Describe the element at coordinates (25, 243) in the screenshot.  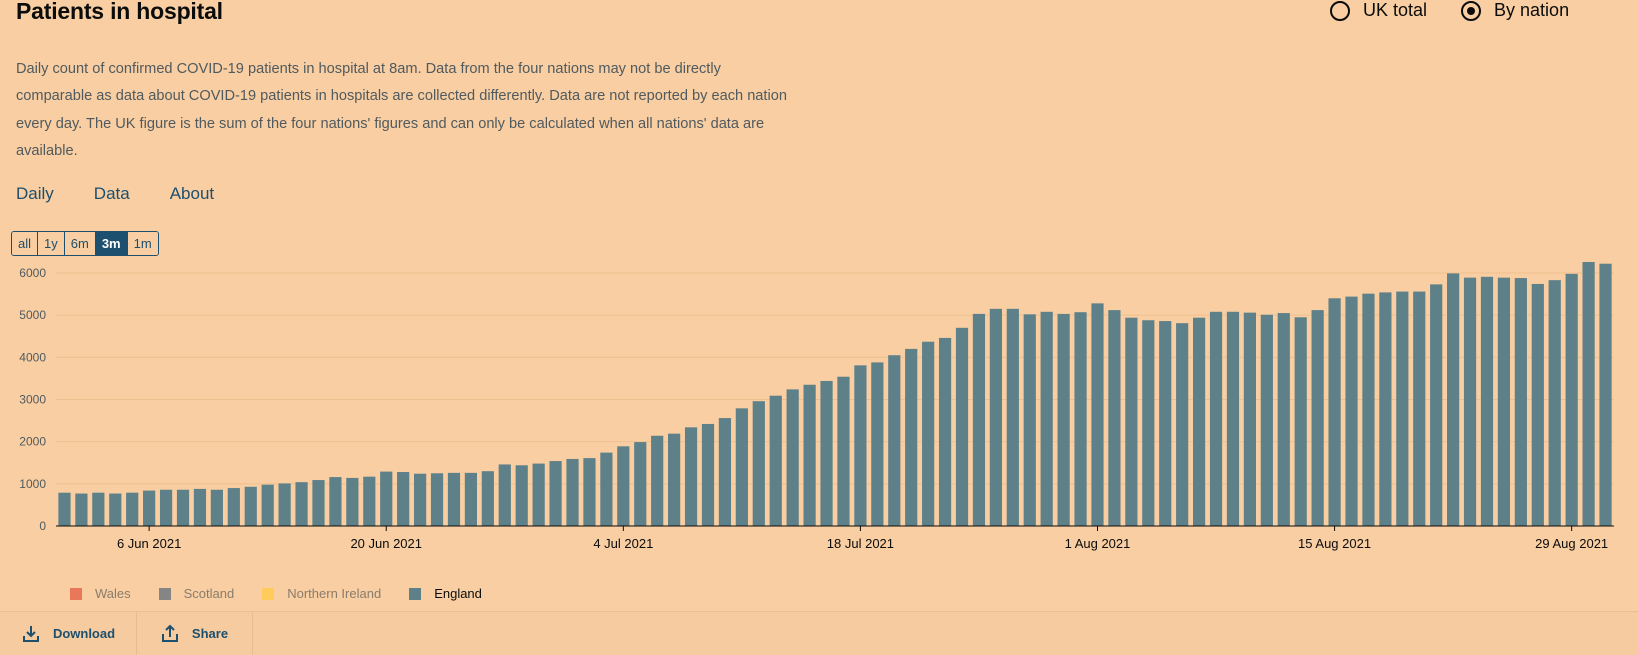
I see `range-all-button: all` at that location.